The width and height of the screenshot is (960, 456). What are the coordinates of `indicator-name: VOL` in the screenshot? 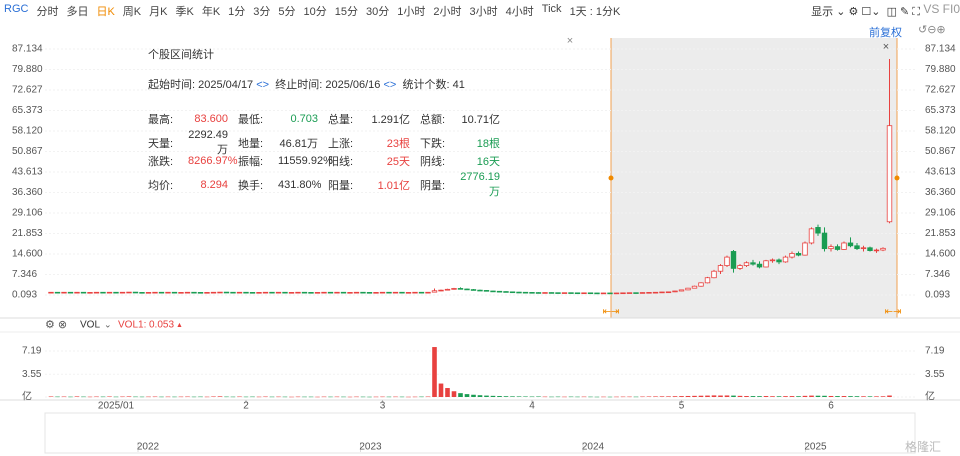 It's located at (90, 325).